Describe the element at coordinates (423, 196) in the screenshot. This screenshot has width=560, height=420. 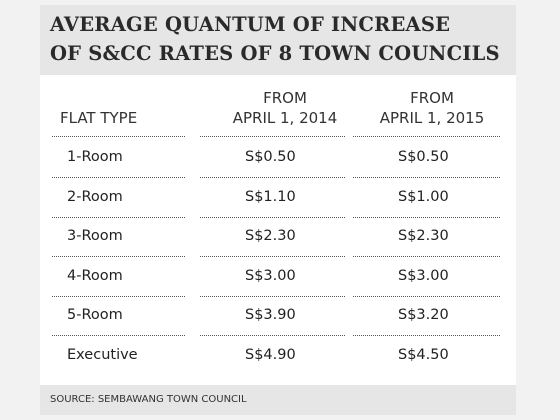
I see `rate: S$1.00` at that location.